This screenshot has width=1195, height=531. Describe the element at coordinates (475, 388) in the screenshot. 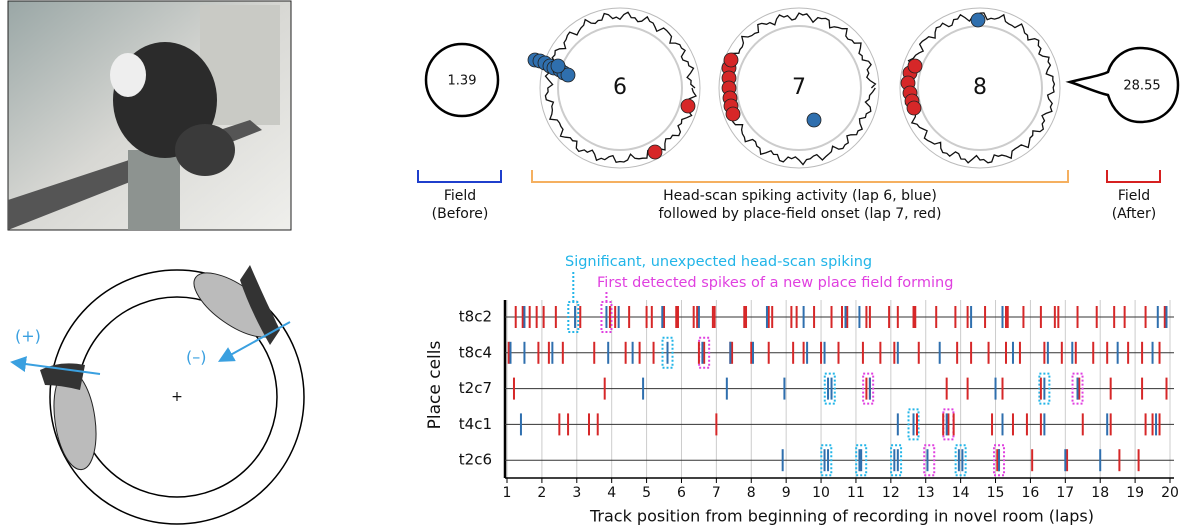

I see `cell-label: t2c7` at that location.